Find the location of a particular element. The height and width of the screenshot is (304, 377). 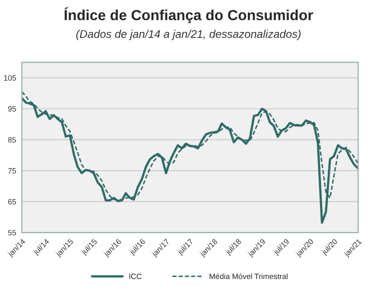

chart-title: Índice de Confiança do Consumidor is located at coordinates (189, 15).